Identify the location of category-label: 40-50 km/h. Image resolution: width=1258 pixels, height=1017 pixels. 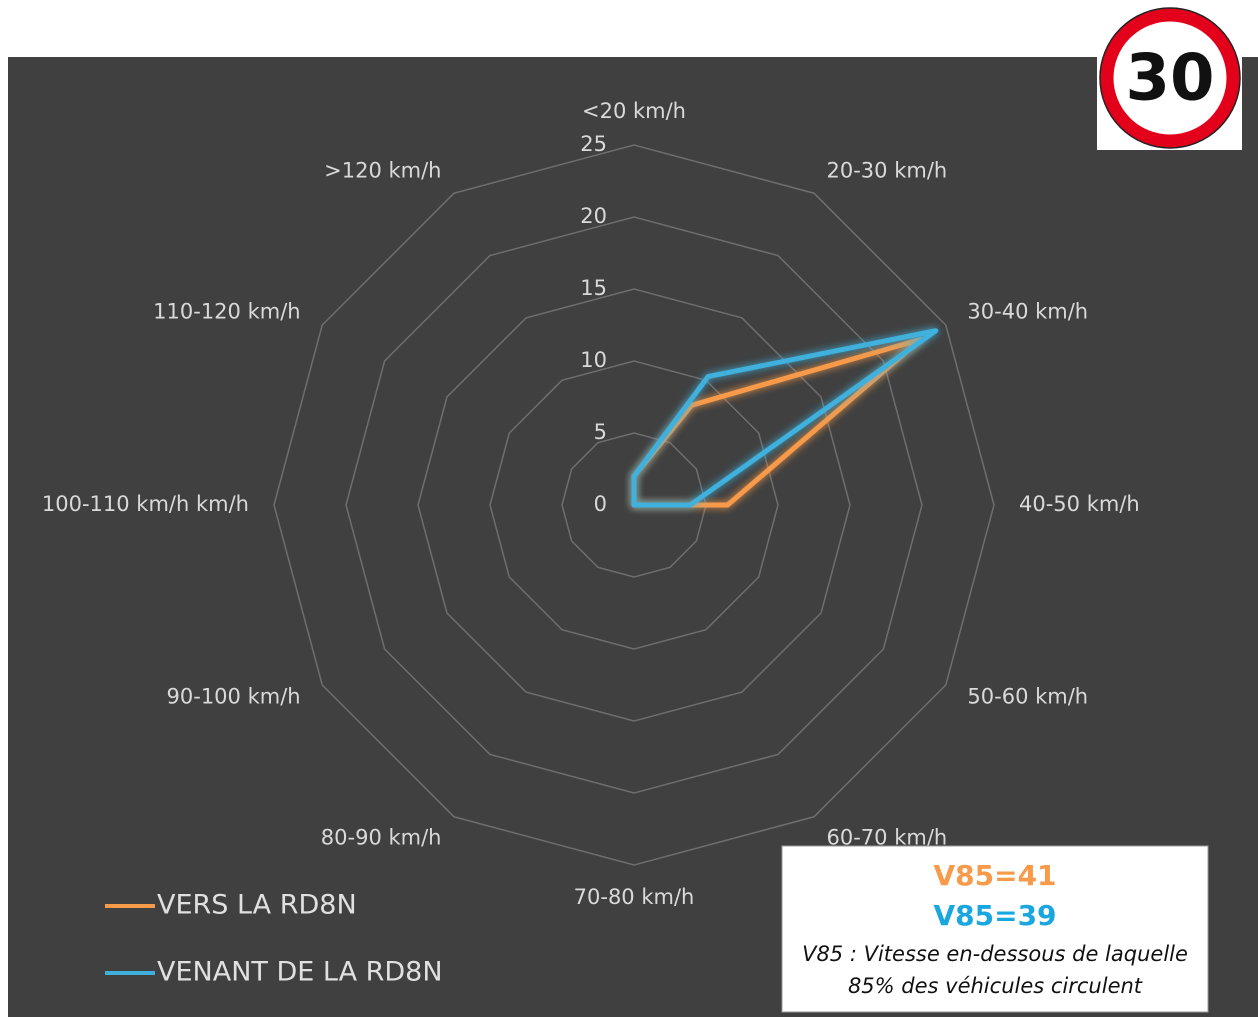
(1079, 504).